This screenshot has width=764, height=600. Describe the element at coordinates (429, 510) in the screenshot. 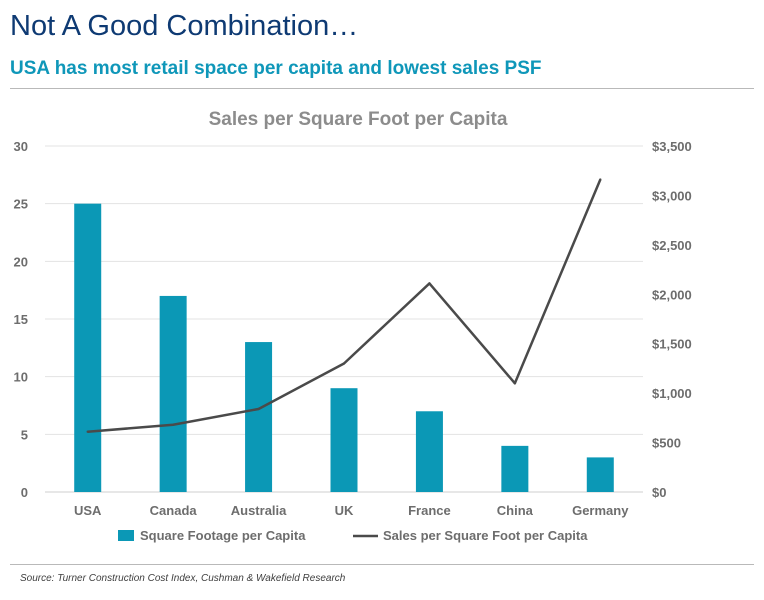

I see `x-tick-label: France` at that location.